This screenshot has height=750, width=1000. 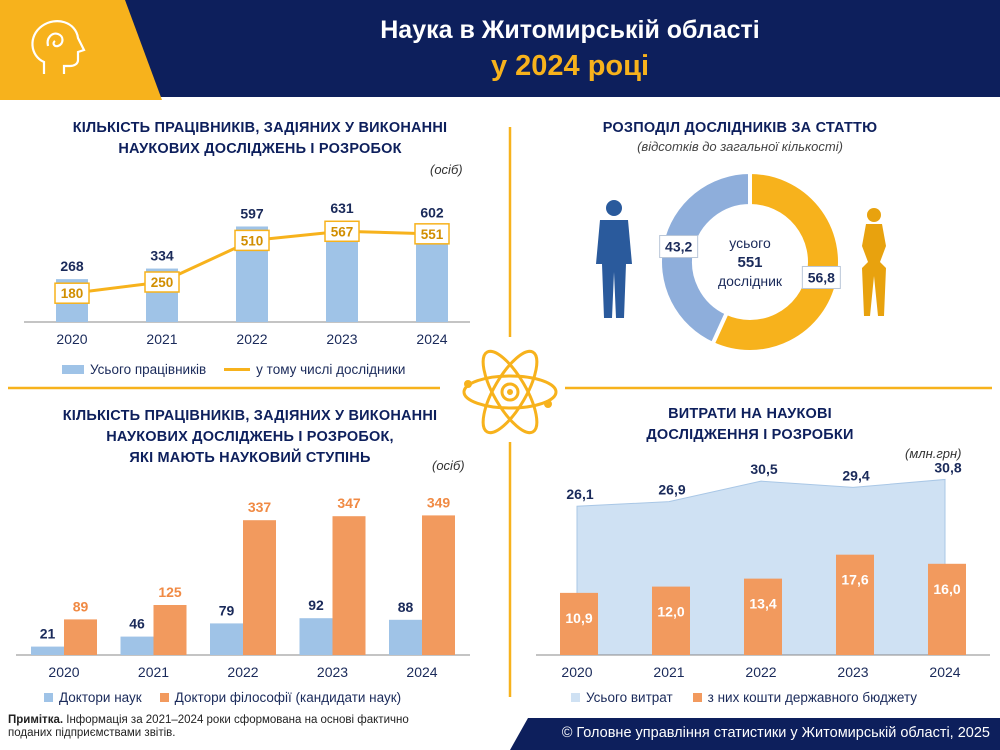 I want to click on x-tick-expenses-2022: 2022, so click(x=760, y=672).